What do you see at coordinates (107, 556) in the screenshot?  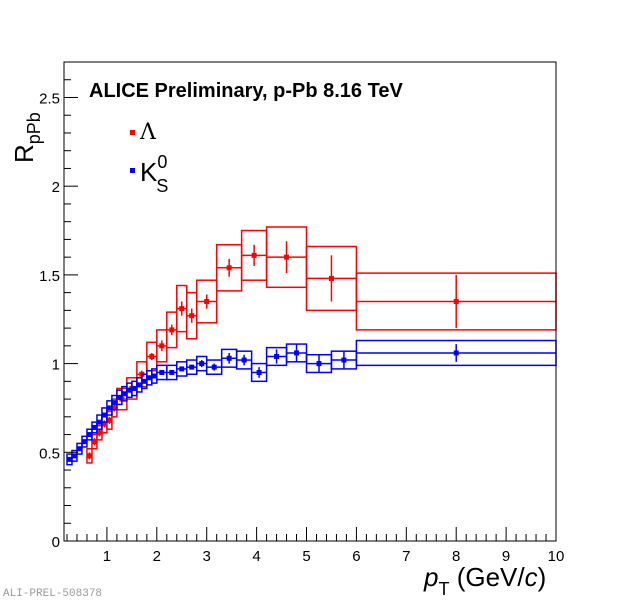 I see `x-tick-label: 1` at bounding box center [107, 556].